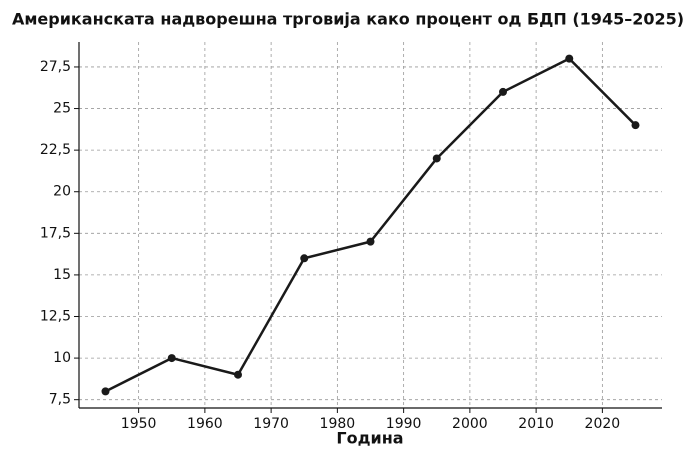 This screenshot has width=696, height=454. I want to click on x-tick-label: 1950, so click(139, 424).